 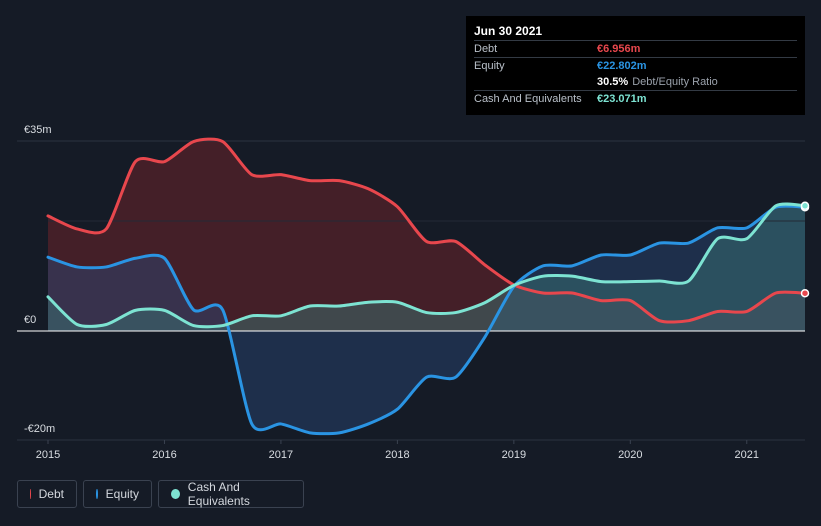 I want to click on legend-debt-label: Debt, so click(x=51, y=494).